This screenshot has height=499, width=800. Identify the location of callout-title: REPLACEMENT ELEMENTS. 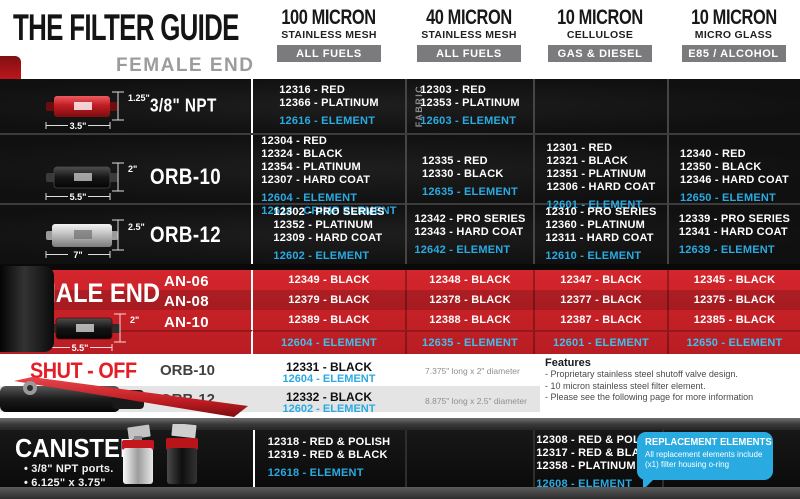
(708, 442).